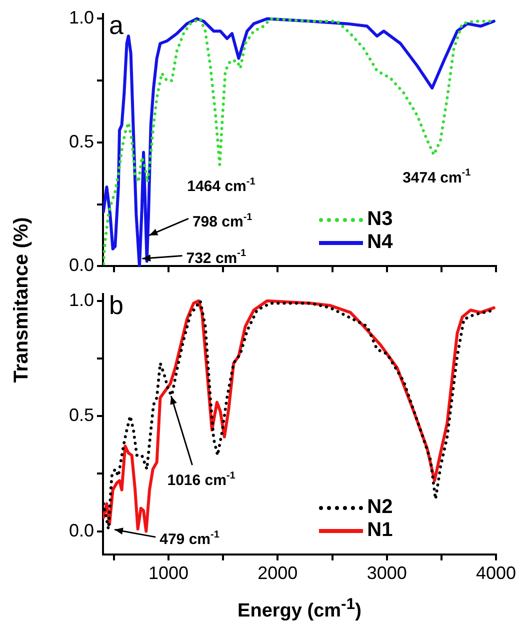  Describe the element at coordinates (380, 220) in the screenshot. I see `legend-label: N3` at that location.